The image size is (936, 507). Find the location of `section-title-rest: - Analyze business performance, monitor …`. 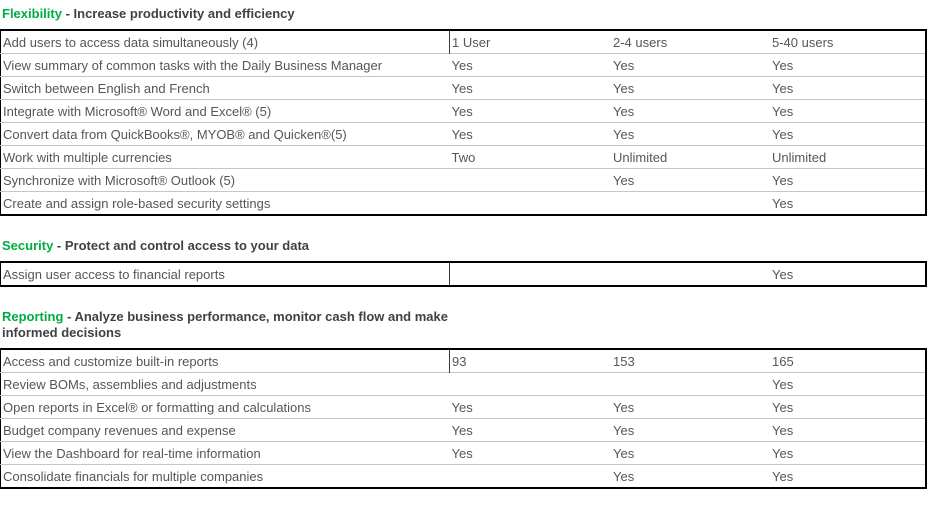

section-title-rest: - Analyze business performance, monitor … is located at coordinates (225, 324).